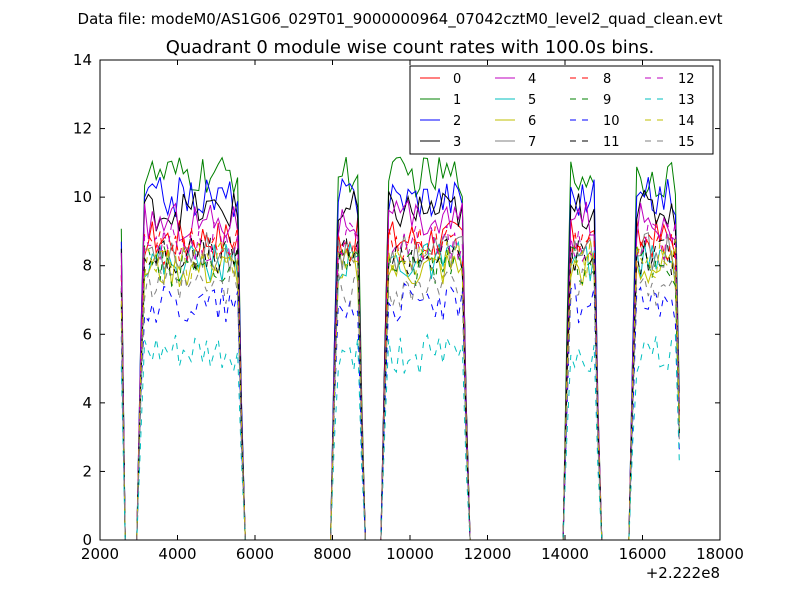 Image resolution: width=800 pixels, height=600 pixels. I want to click on legend-label: 0, so click(457, 79).